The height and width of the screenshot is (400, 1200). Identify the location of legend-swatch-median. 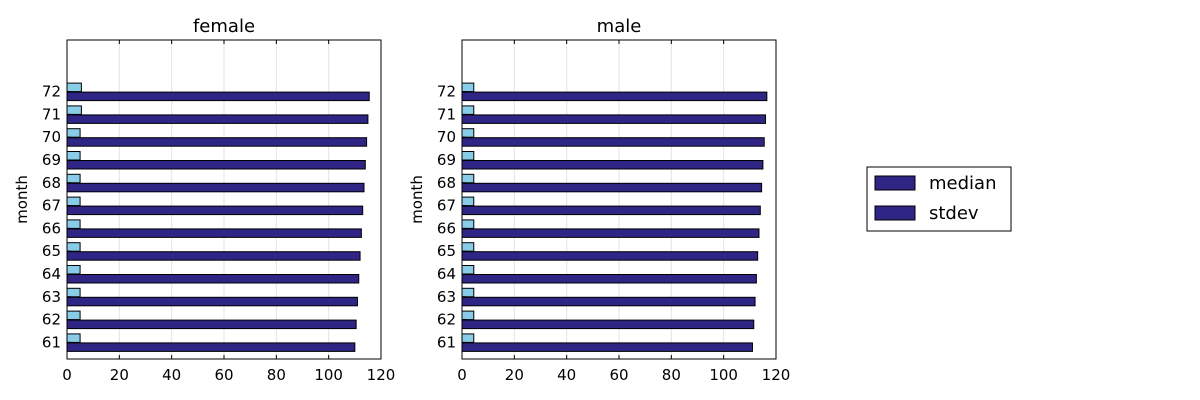
(895, 183).